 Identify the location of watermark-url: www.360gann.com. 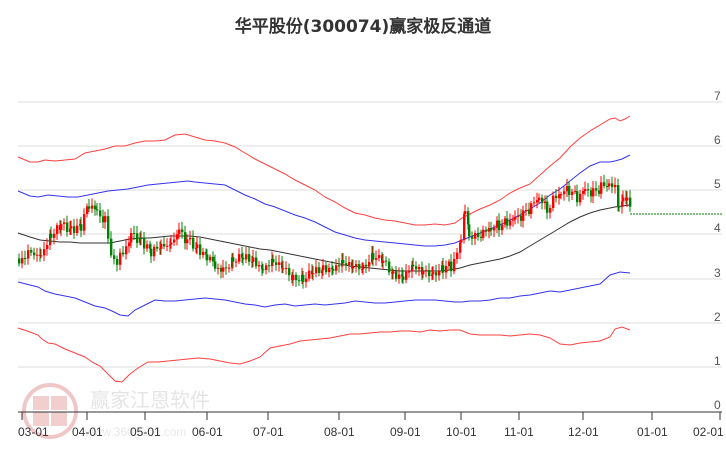
(135, 432).